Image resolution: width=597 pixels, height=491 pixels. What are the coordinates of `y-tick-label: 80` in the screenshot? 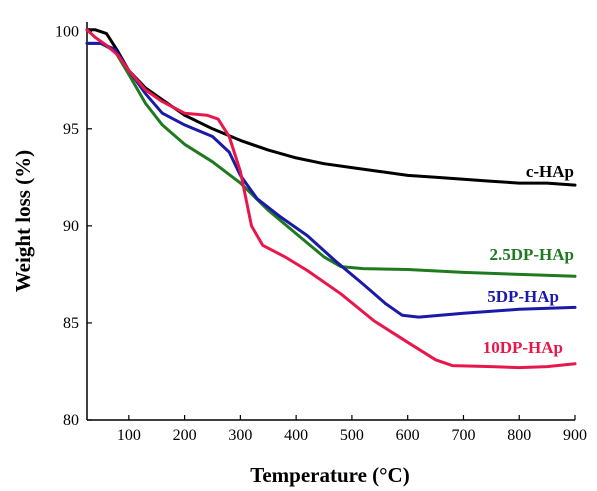 It's located at (71, 420).